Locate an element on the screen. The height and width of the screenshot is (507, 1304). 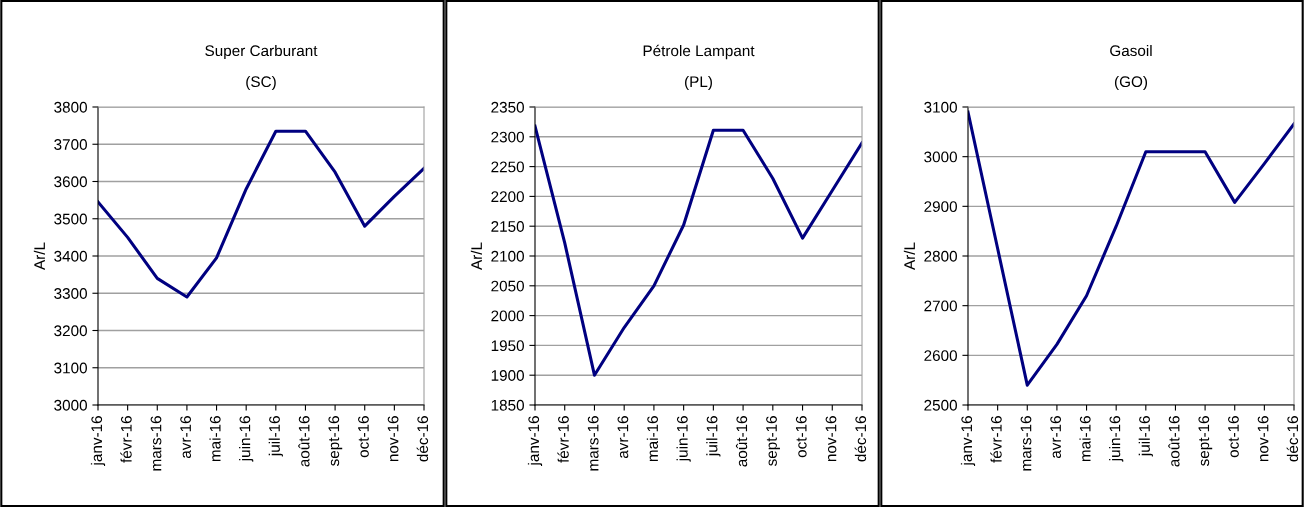
y-tick-label: 1850 is located at coordinates (507, 405).